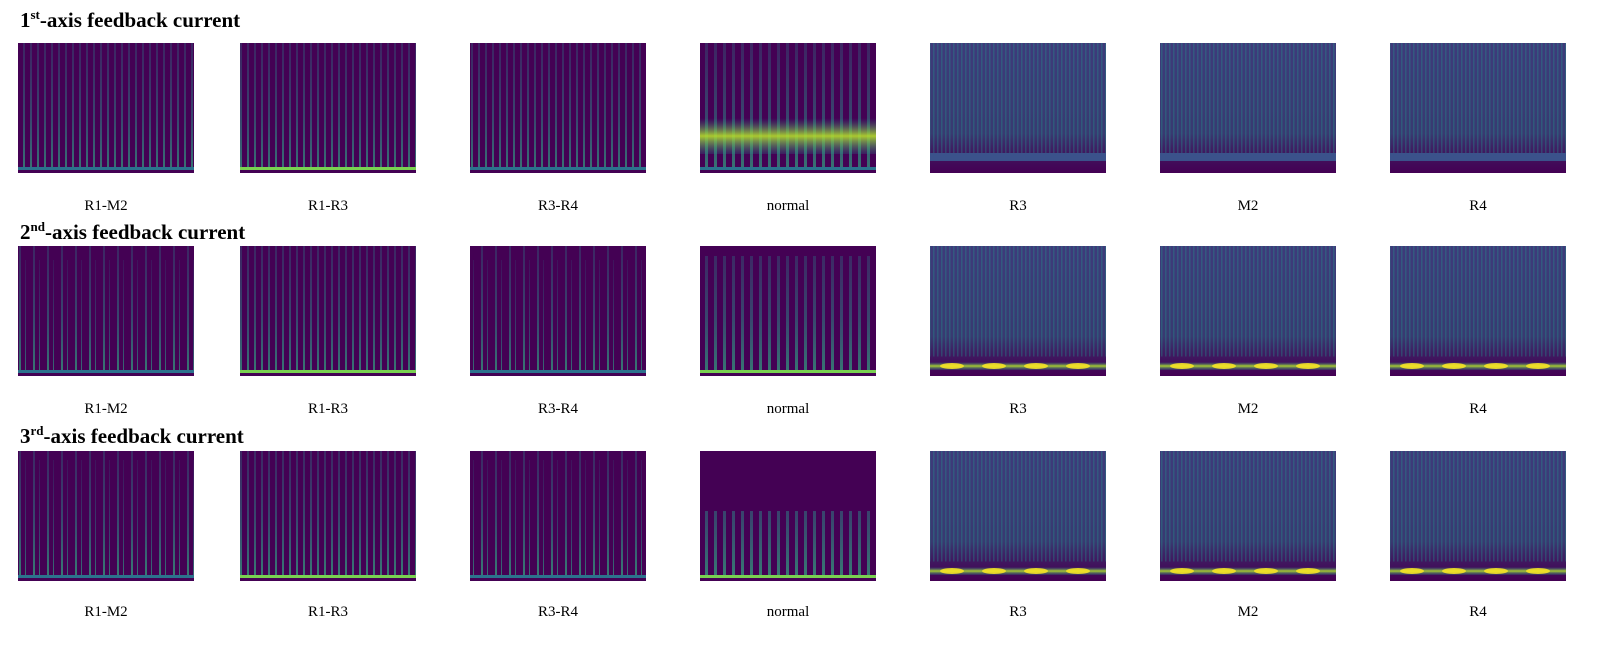  Describe the element at coordinates (38, 430) in the screenshot. I see `title-superscript: rd` at that location.